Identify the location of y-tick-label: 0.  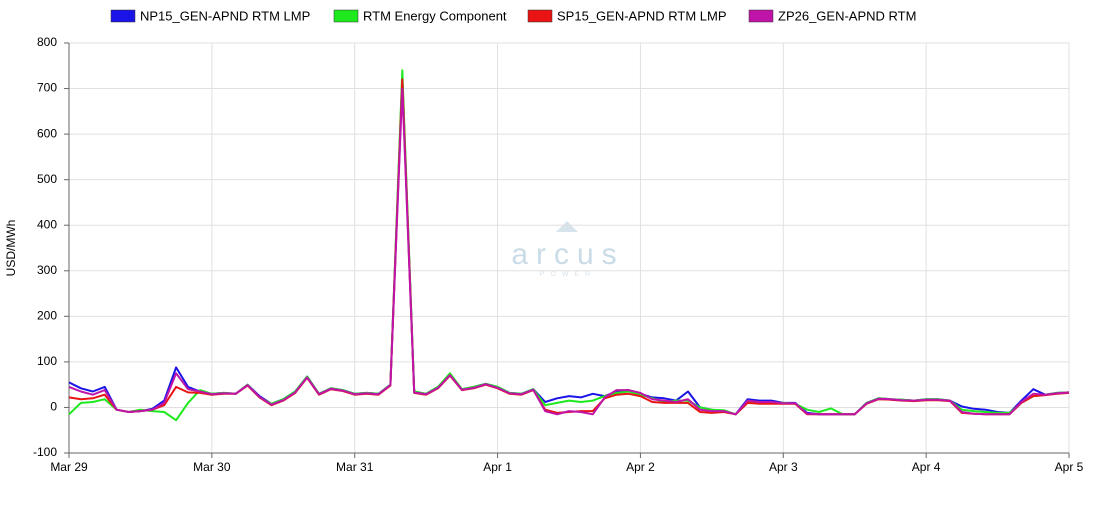
(53, 407).